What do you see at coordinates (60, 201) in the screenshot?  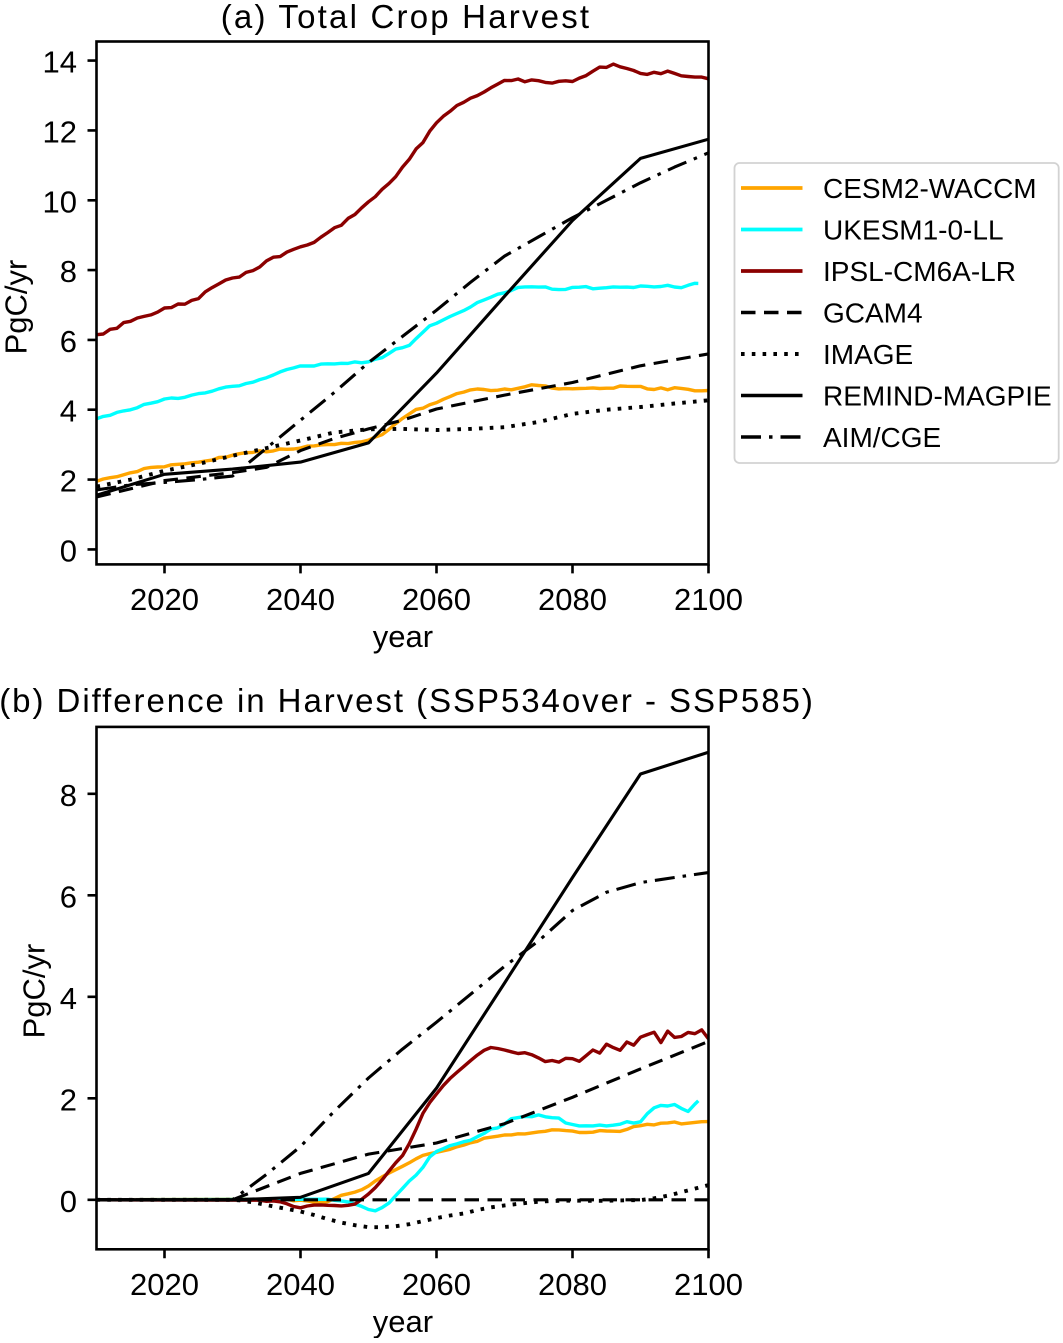 I see `svg-text: 10` at bounding box center [60, 201].